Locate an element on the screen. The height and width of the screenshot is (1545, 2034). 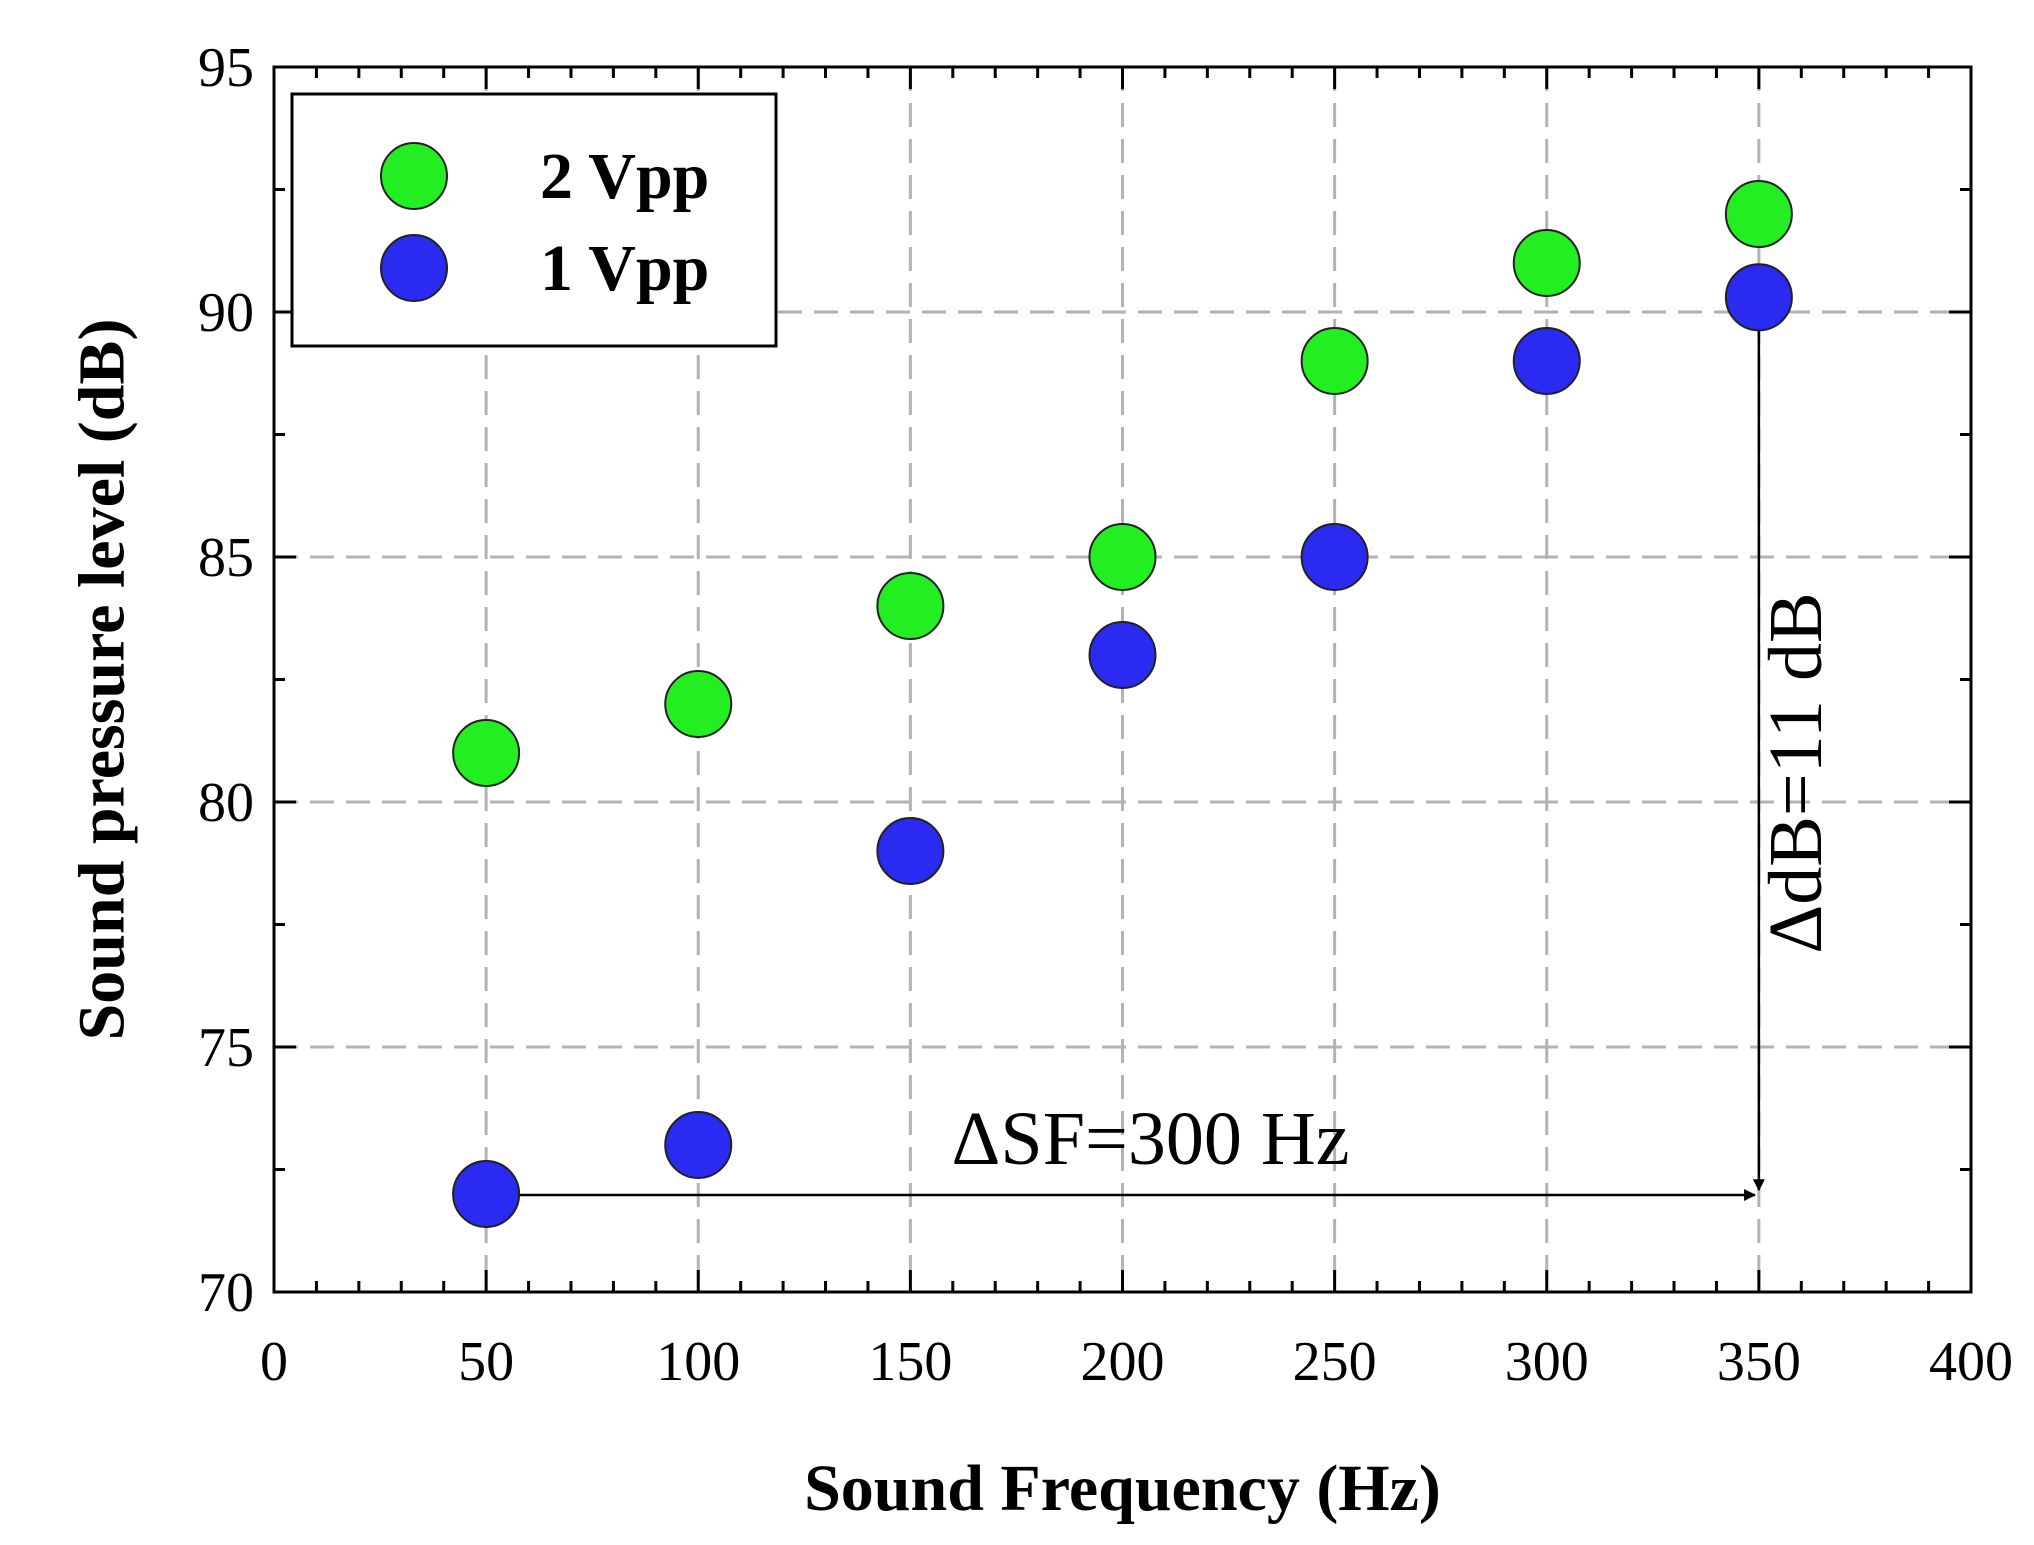
x-tick-label: 350 is located at coordinates (1759, 1362).